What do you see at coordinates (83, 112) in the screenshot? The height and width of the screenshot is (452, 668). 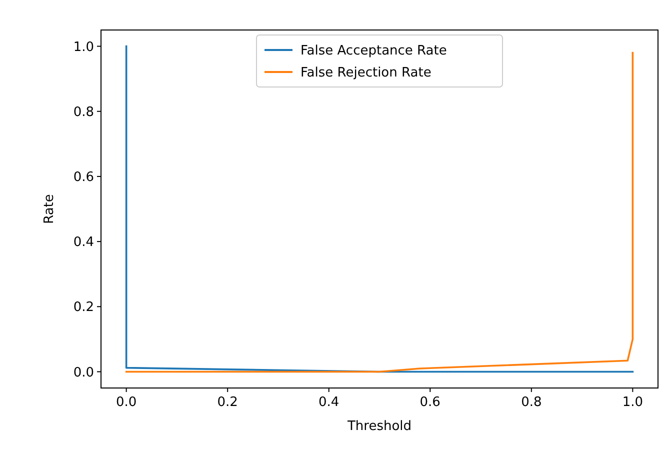 I see `y-tick-label: 0.8` at bounding box center [83, 112].